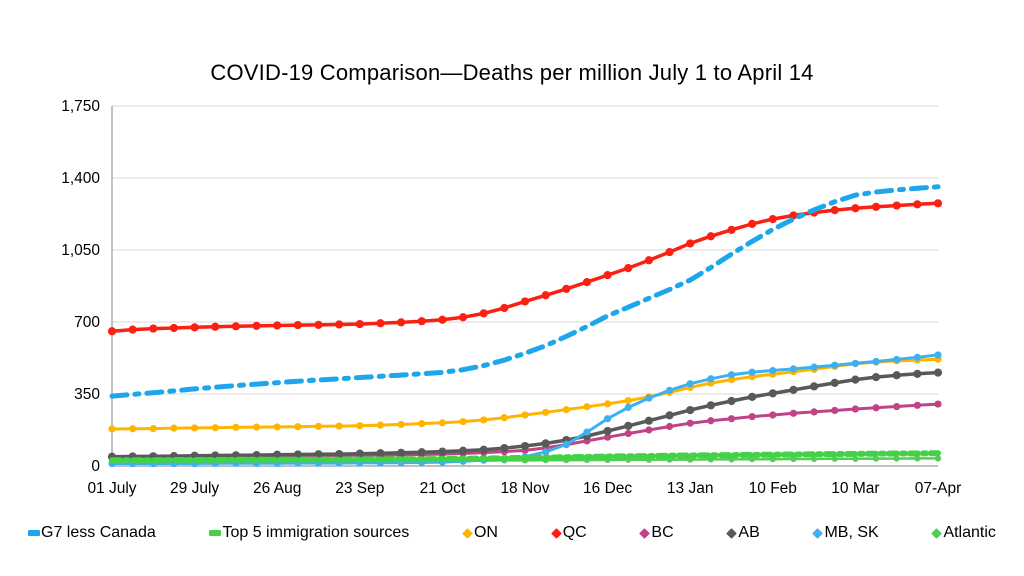  What do you see at coordinates (969, 532) in the screenshot?
I see `legend-label: Atlantic` at bounding box center [969, 532].